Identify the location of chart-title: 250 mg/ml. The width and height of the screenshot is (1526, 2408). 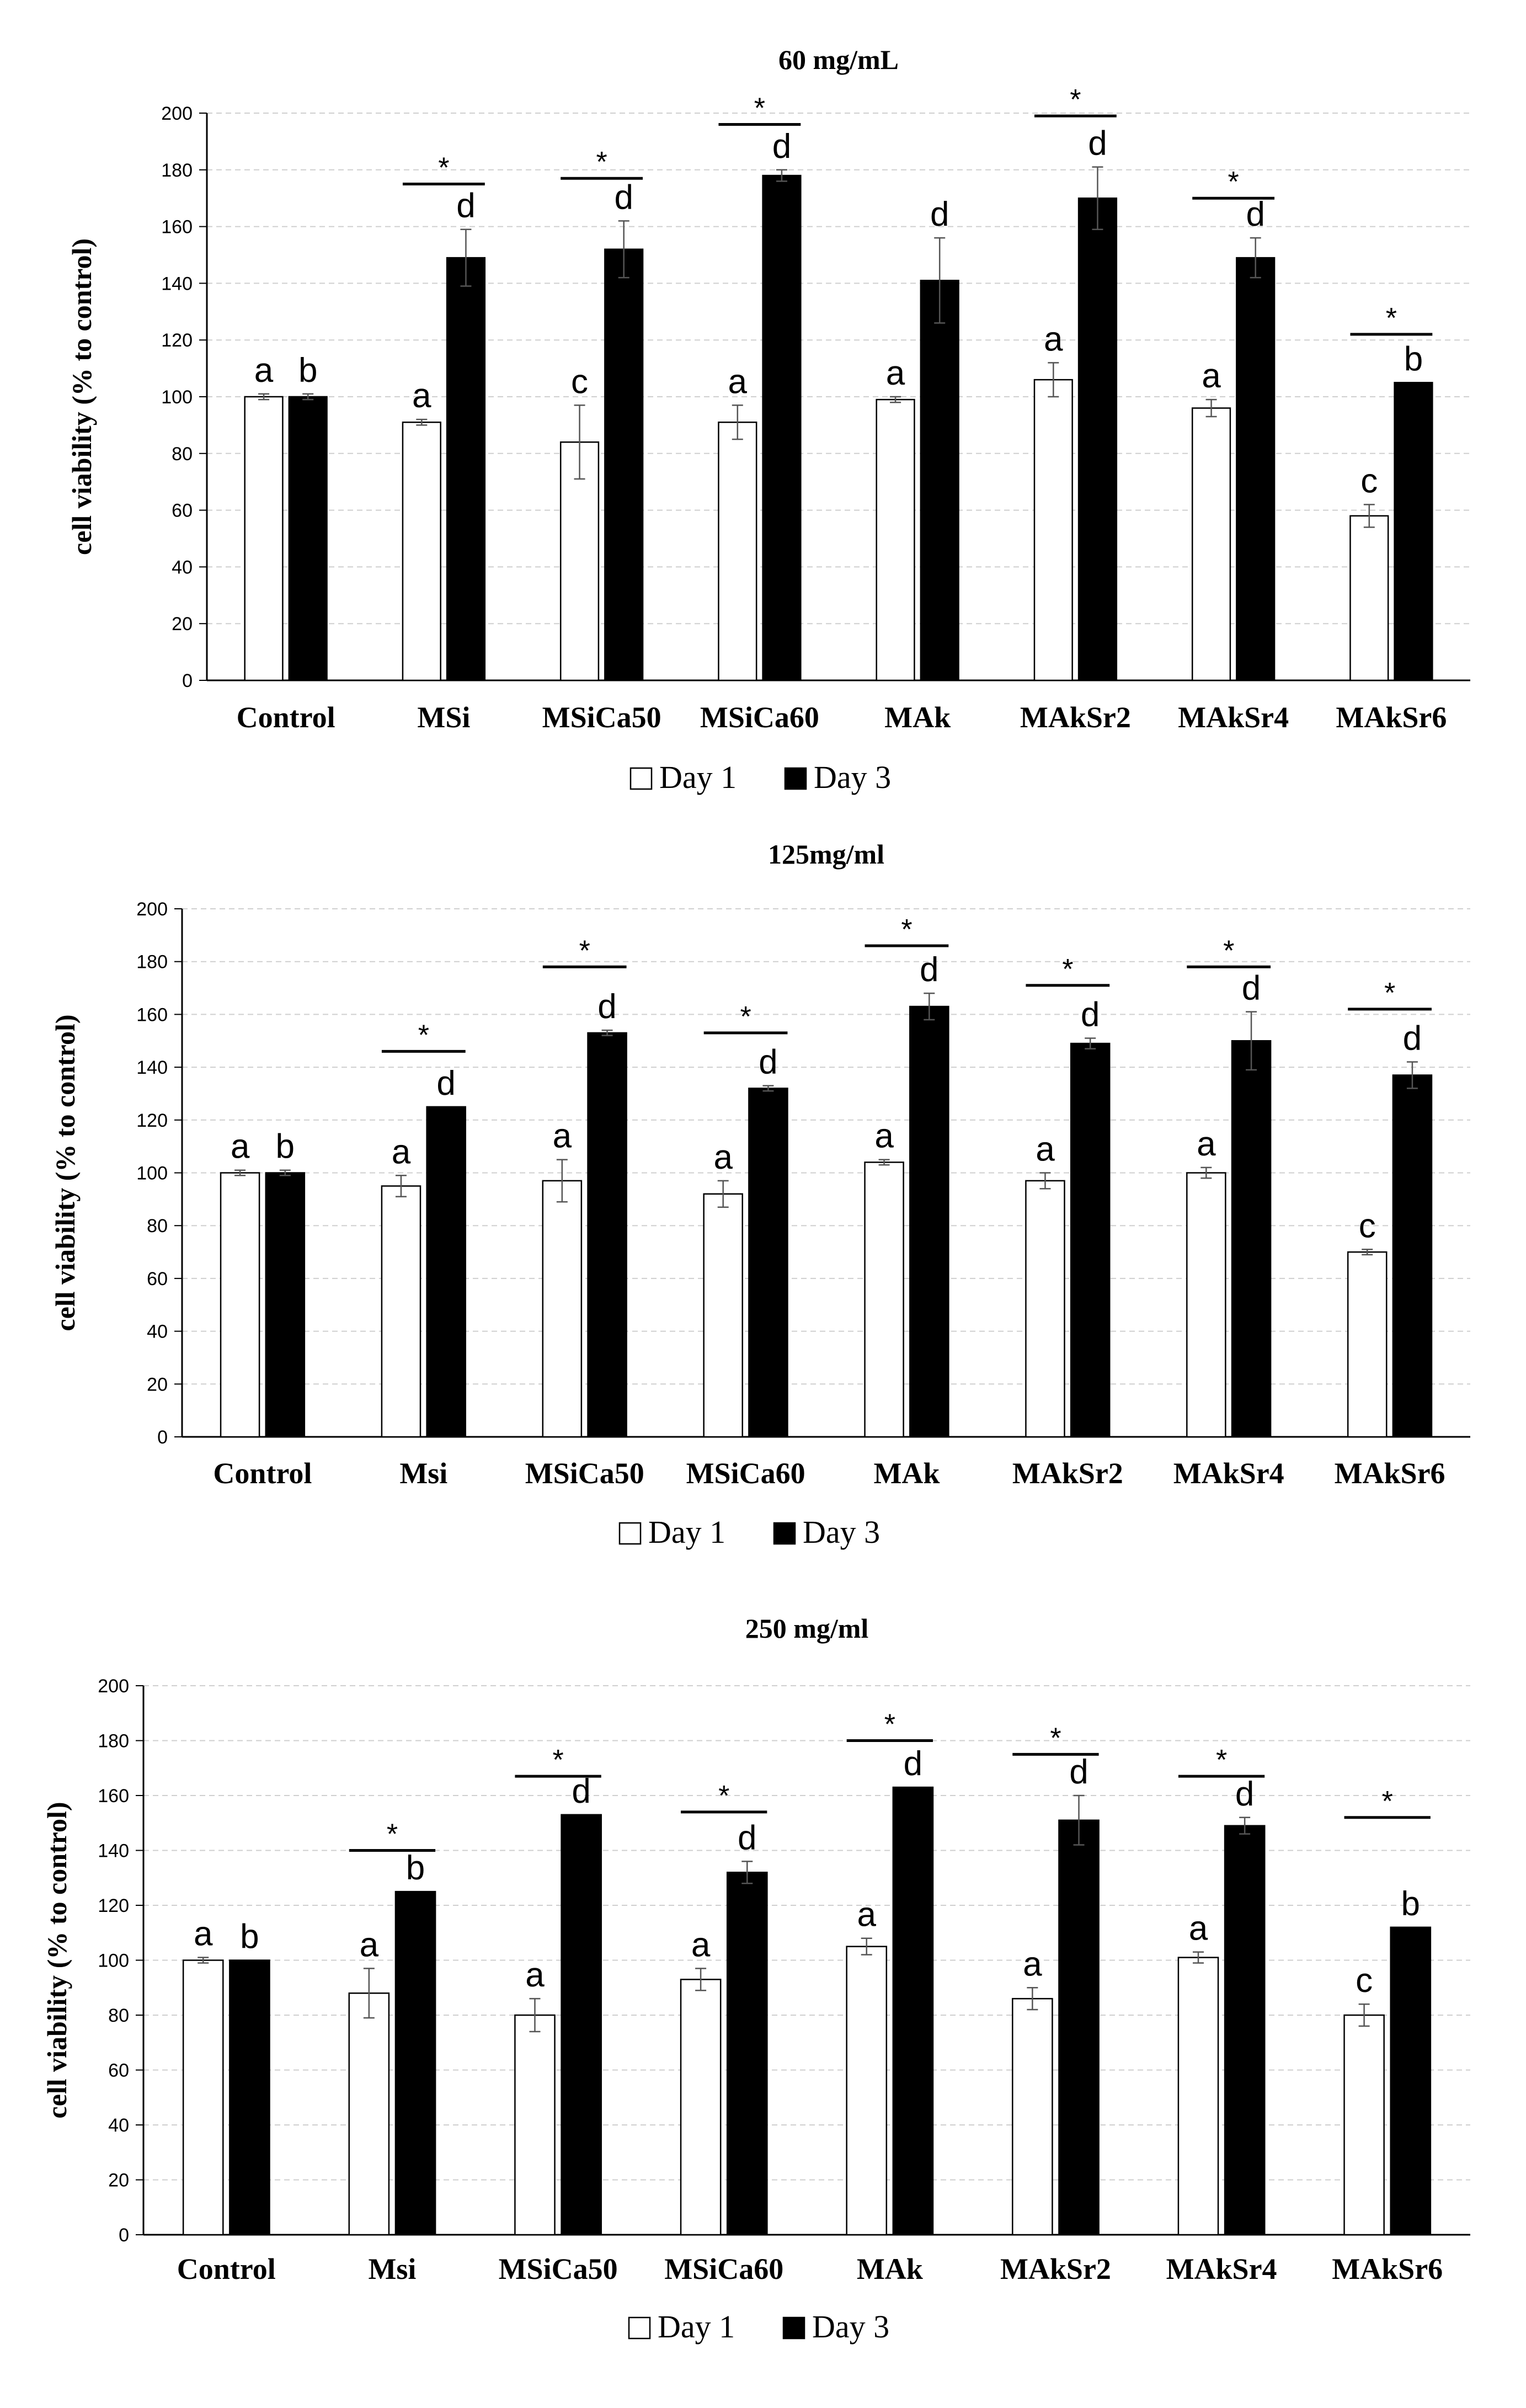
(807, 1628).